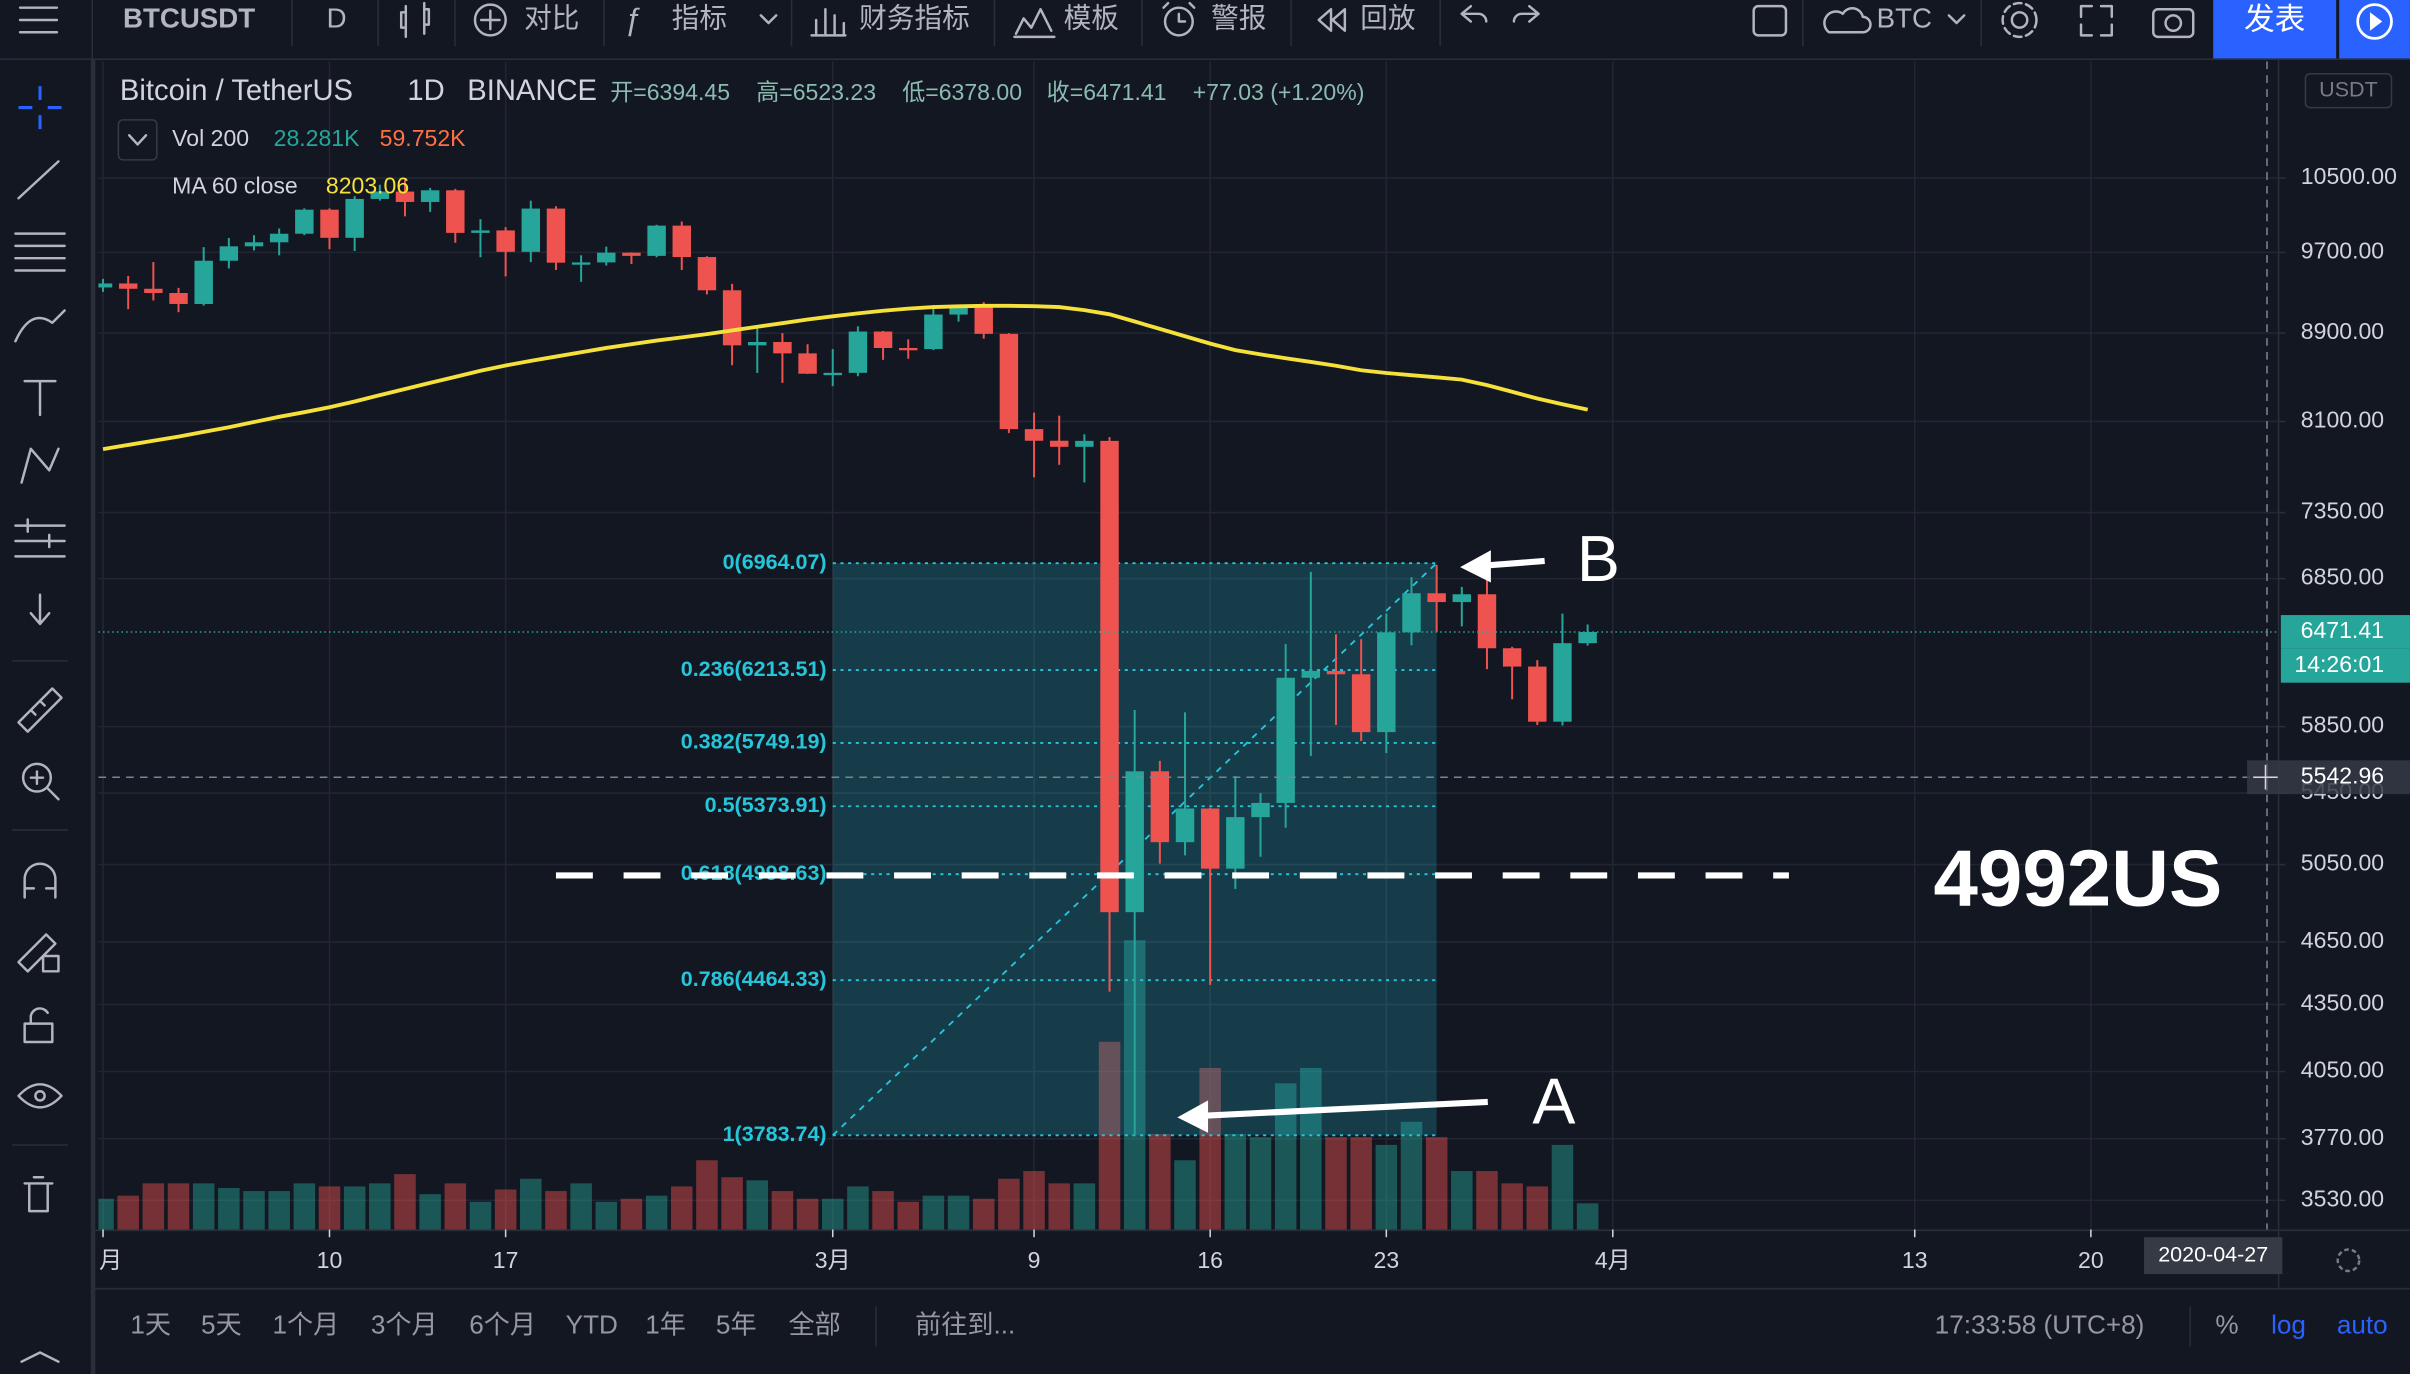 Image resolution: width=2410 pixels, height=1374 pixels. Describe the element at coordinates (150, 1324) in the screenshot. I see `range-button: 1天` at that location.